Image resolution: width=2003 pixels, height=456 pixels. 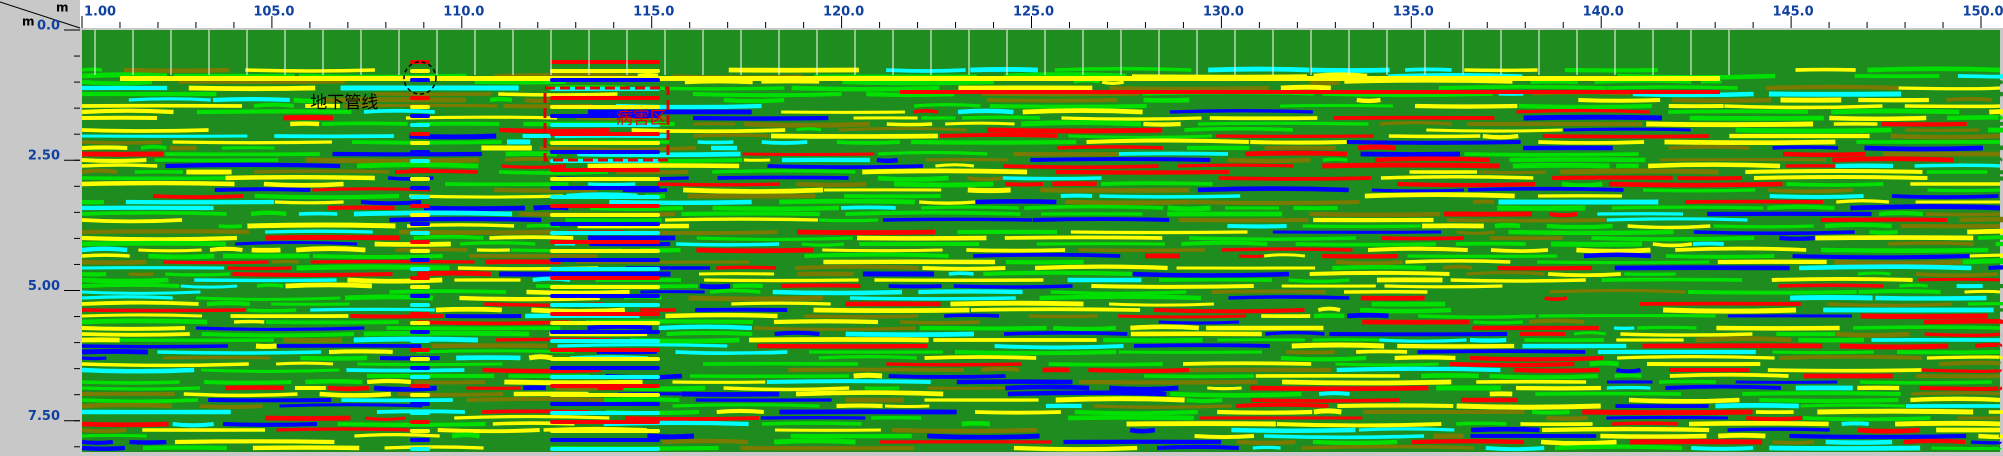 I want to click on x-tick-label: 130.0, so click(x=1223, y=12).